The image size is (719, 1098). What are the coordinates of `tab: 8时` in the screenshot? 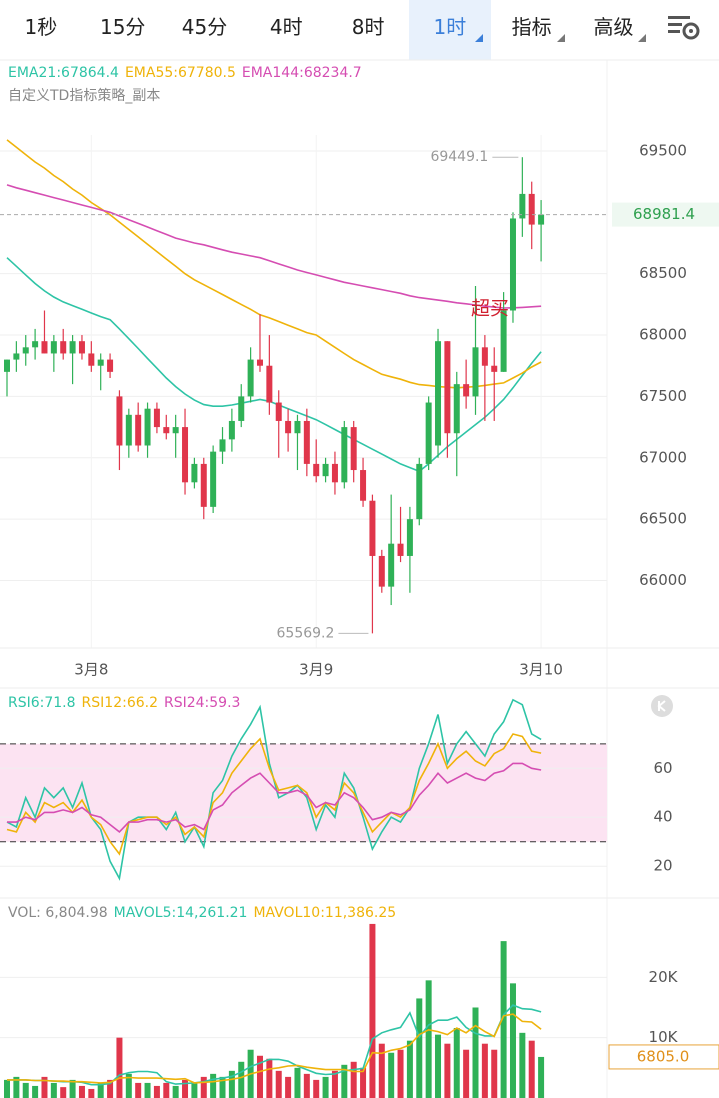 It's located at (368, 27).